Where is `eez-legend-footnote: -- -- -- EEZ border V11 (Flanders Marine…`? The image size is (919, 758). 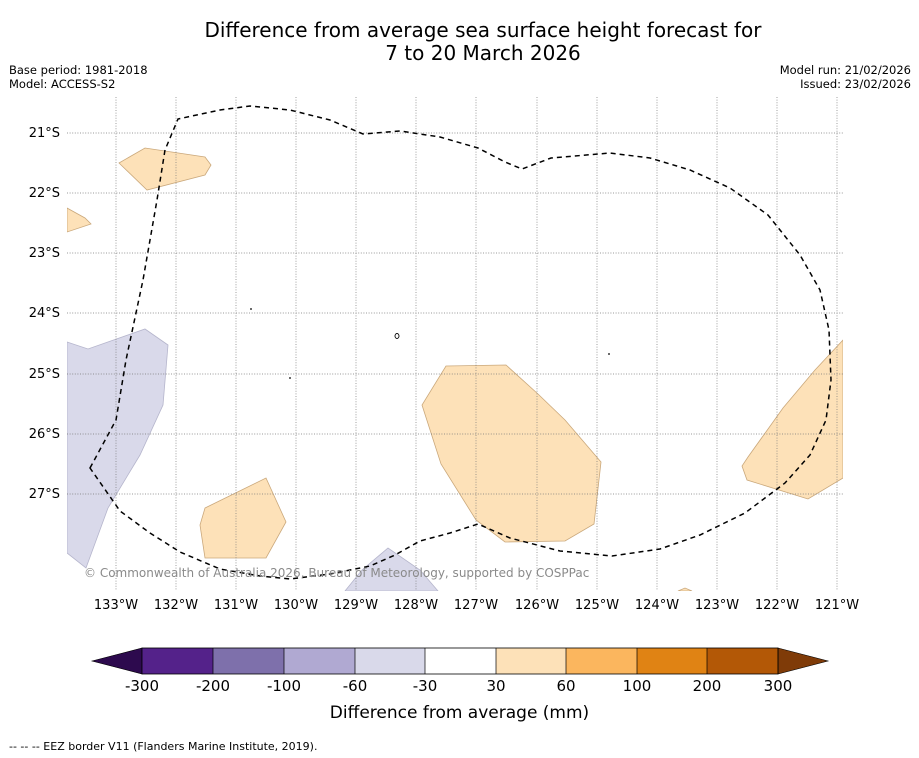 eez-legend-footnote: -- -- -- EEZ border V11 (Flanders Marine… is located at coordinates (163, 746).